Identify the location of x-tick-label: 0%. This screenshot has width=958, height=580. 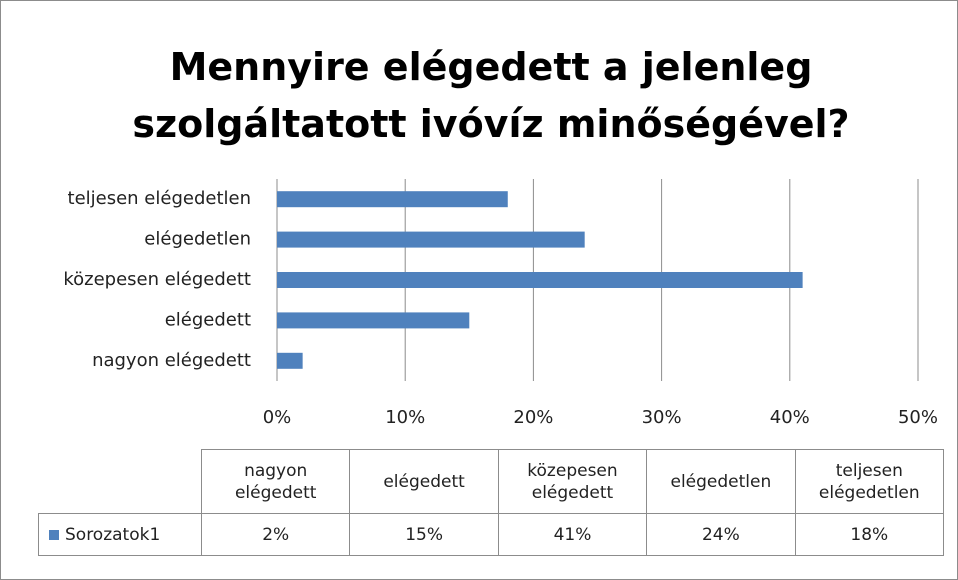
(277, 417).